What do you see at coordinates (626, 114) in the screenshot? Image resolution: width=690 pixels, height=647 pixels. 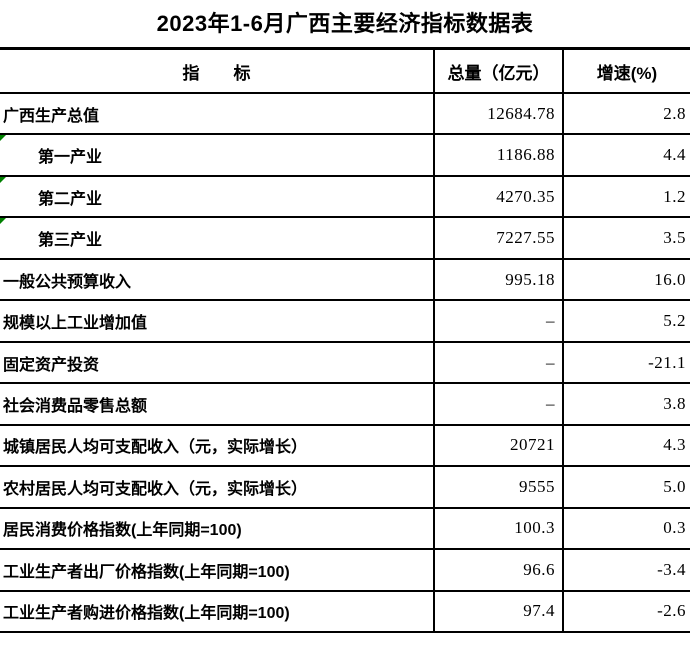 I see `growth-cell: 2.8` at bounding box center [626, 114].